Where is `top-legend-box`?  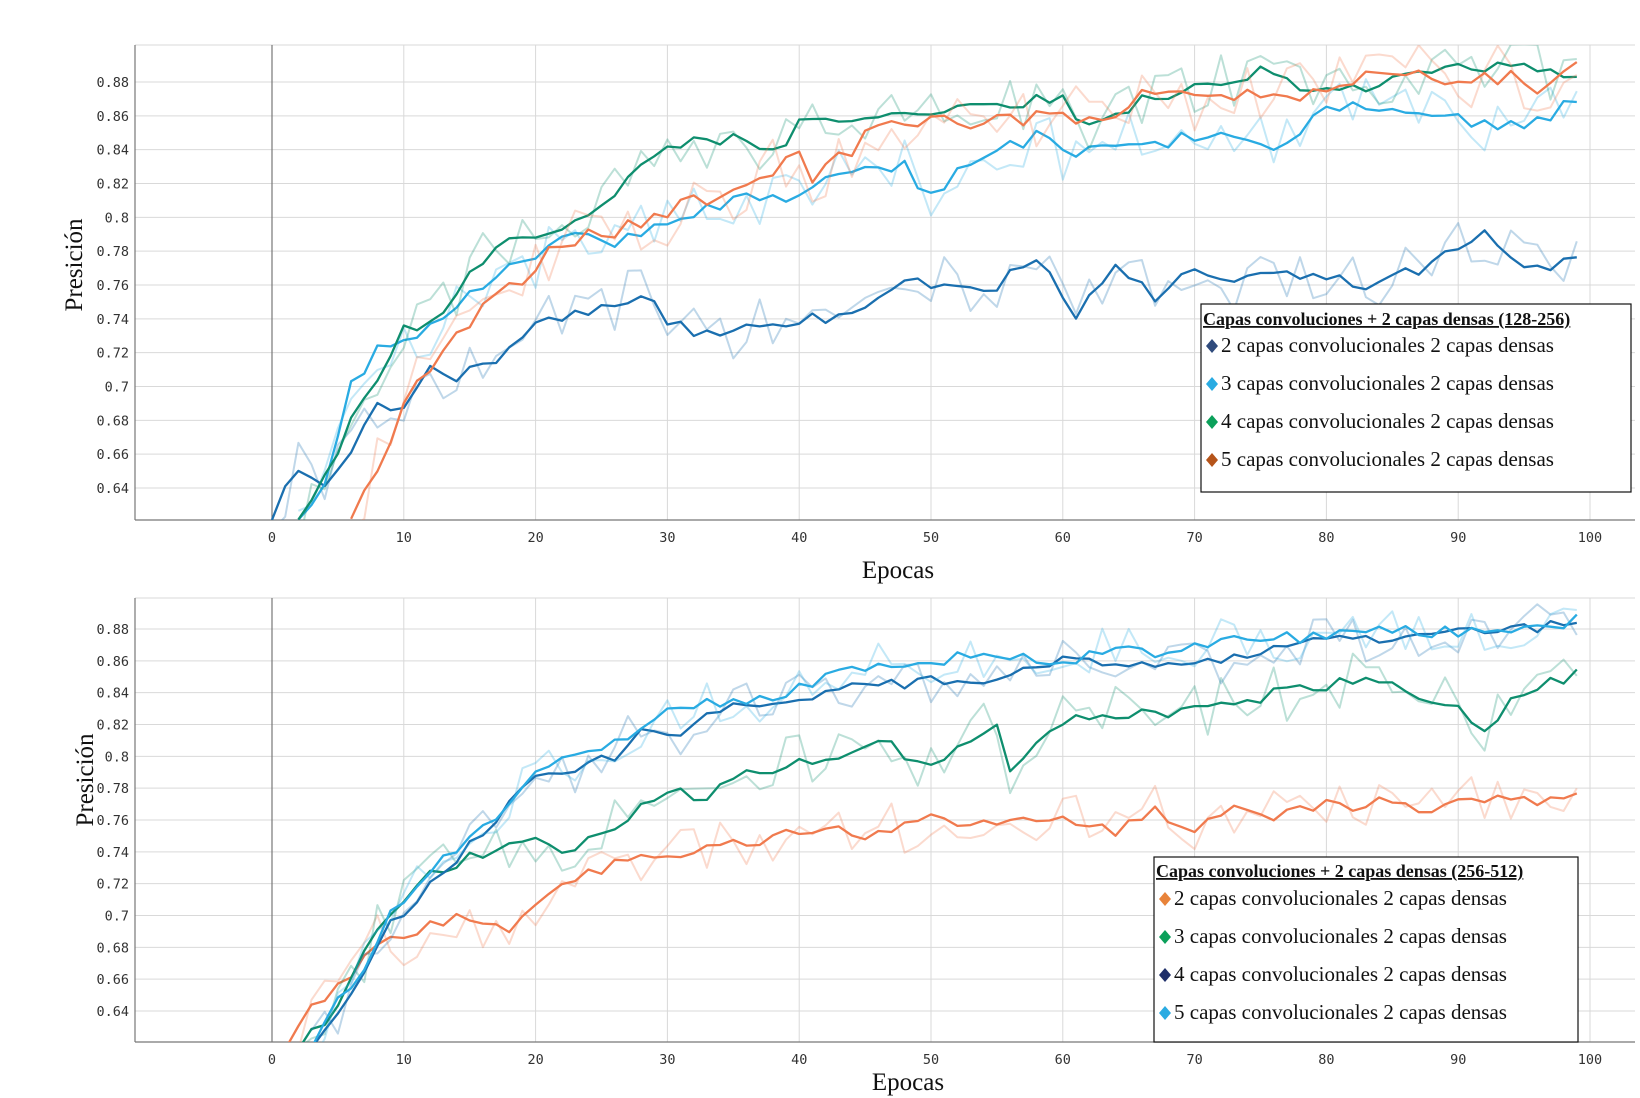
top-legend-box is located at coordinates (1416, 398).